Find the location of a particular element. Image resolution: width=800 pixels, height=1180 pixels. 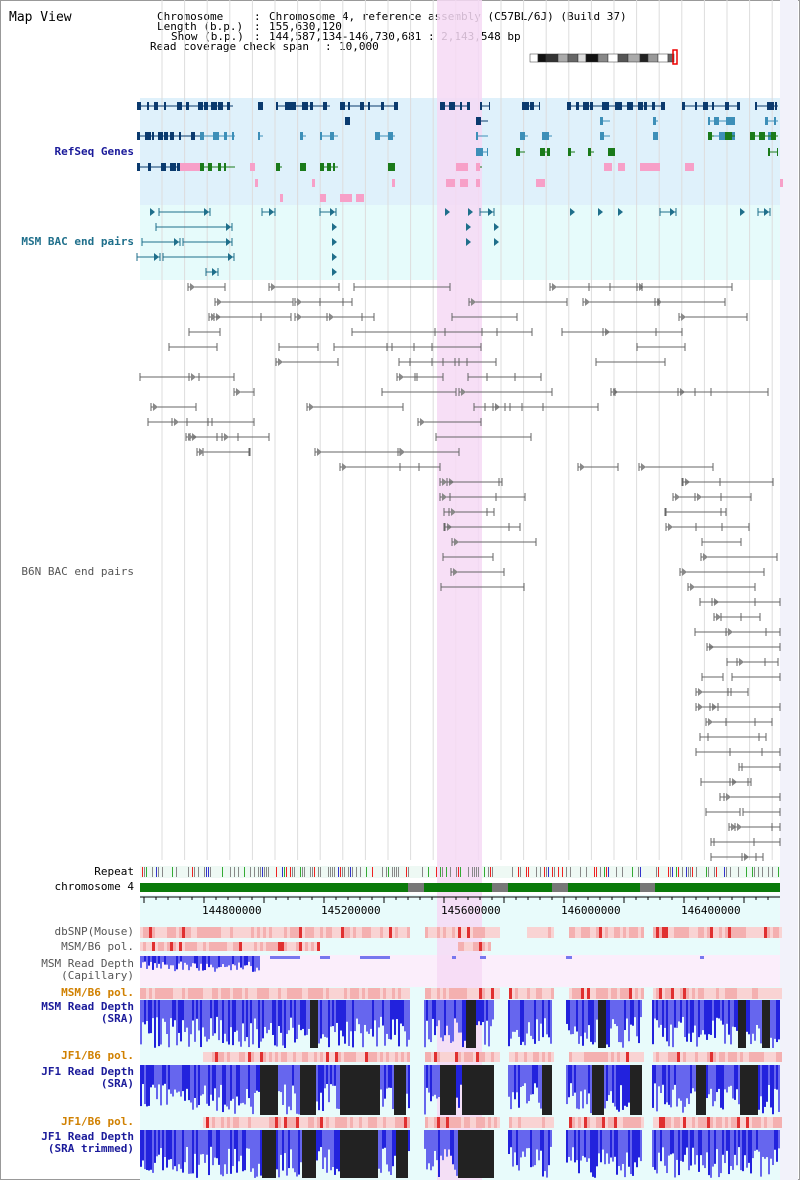

chromosome-band is located at coordinates (644, 58).